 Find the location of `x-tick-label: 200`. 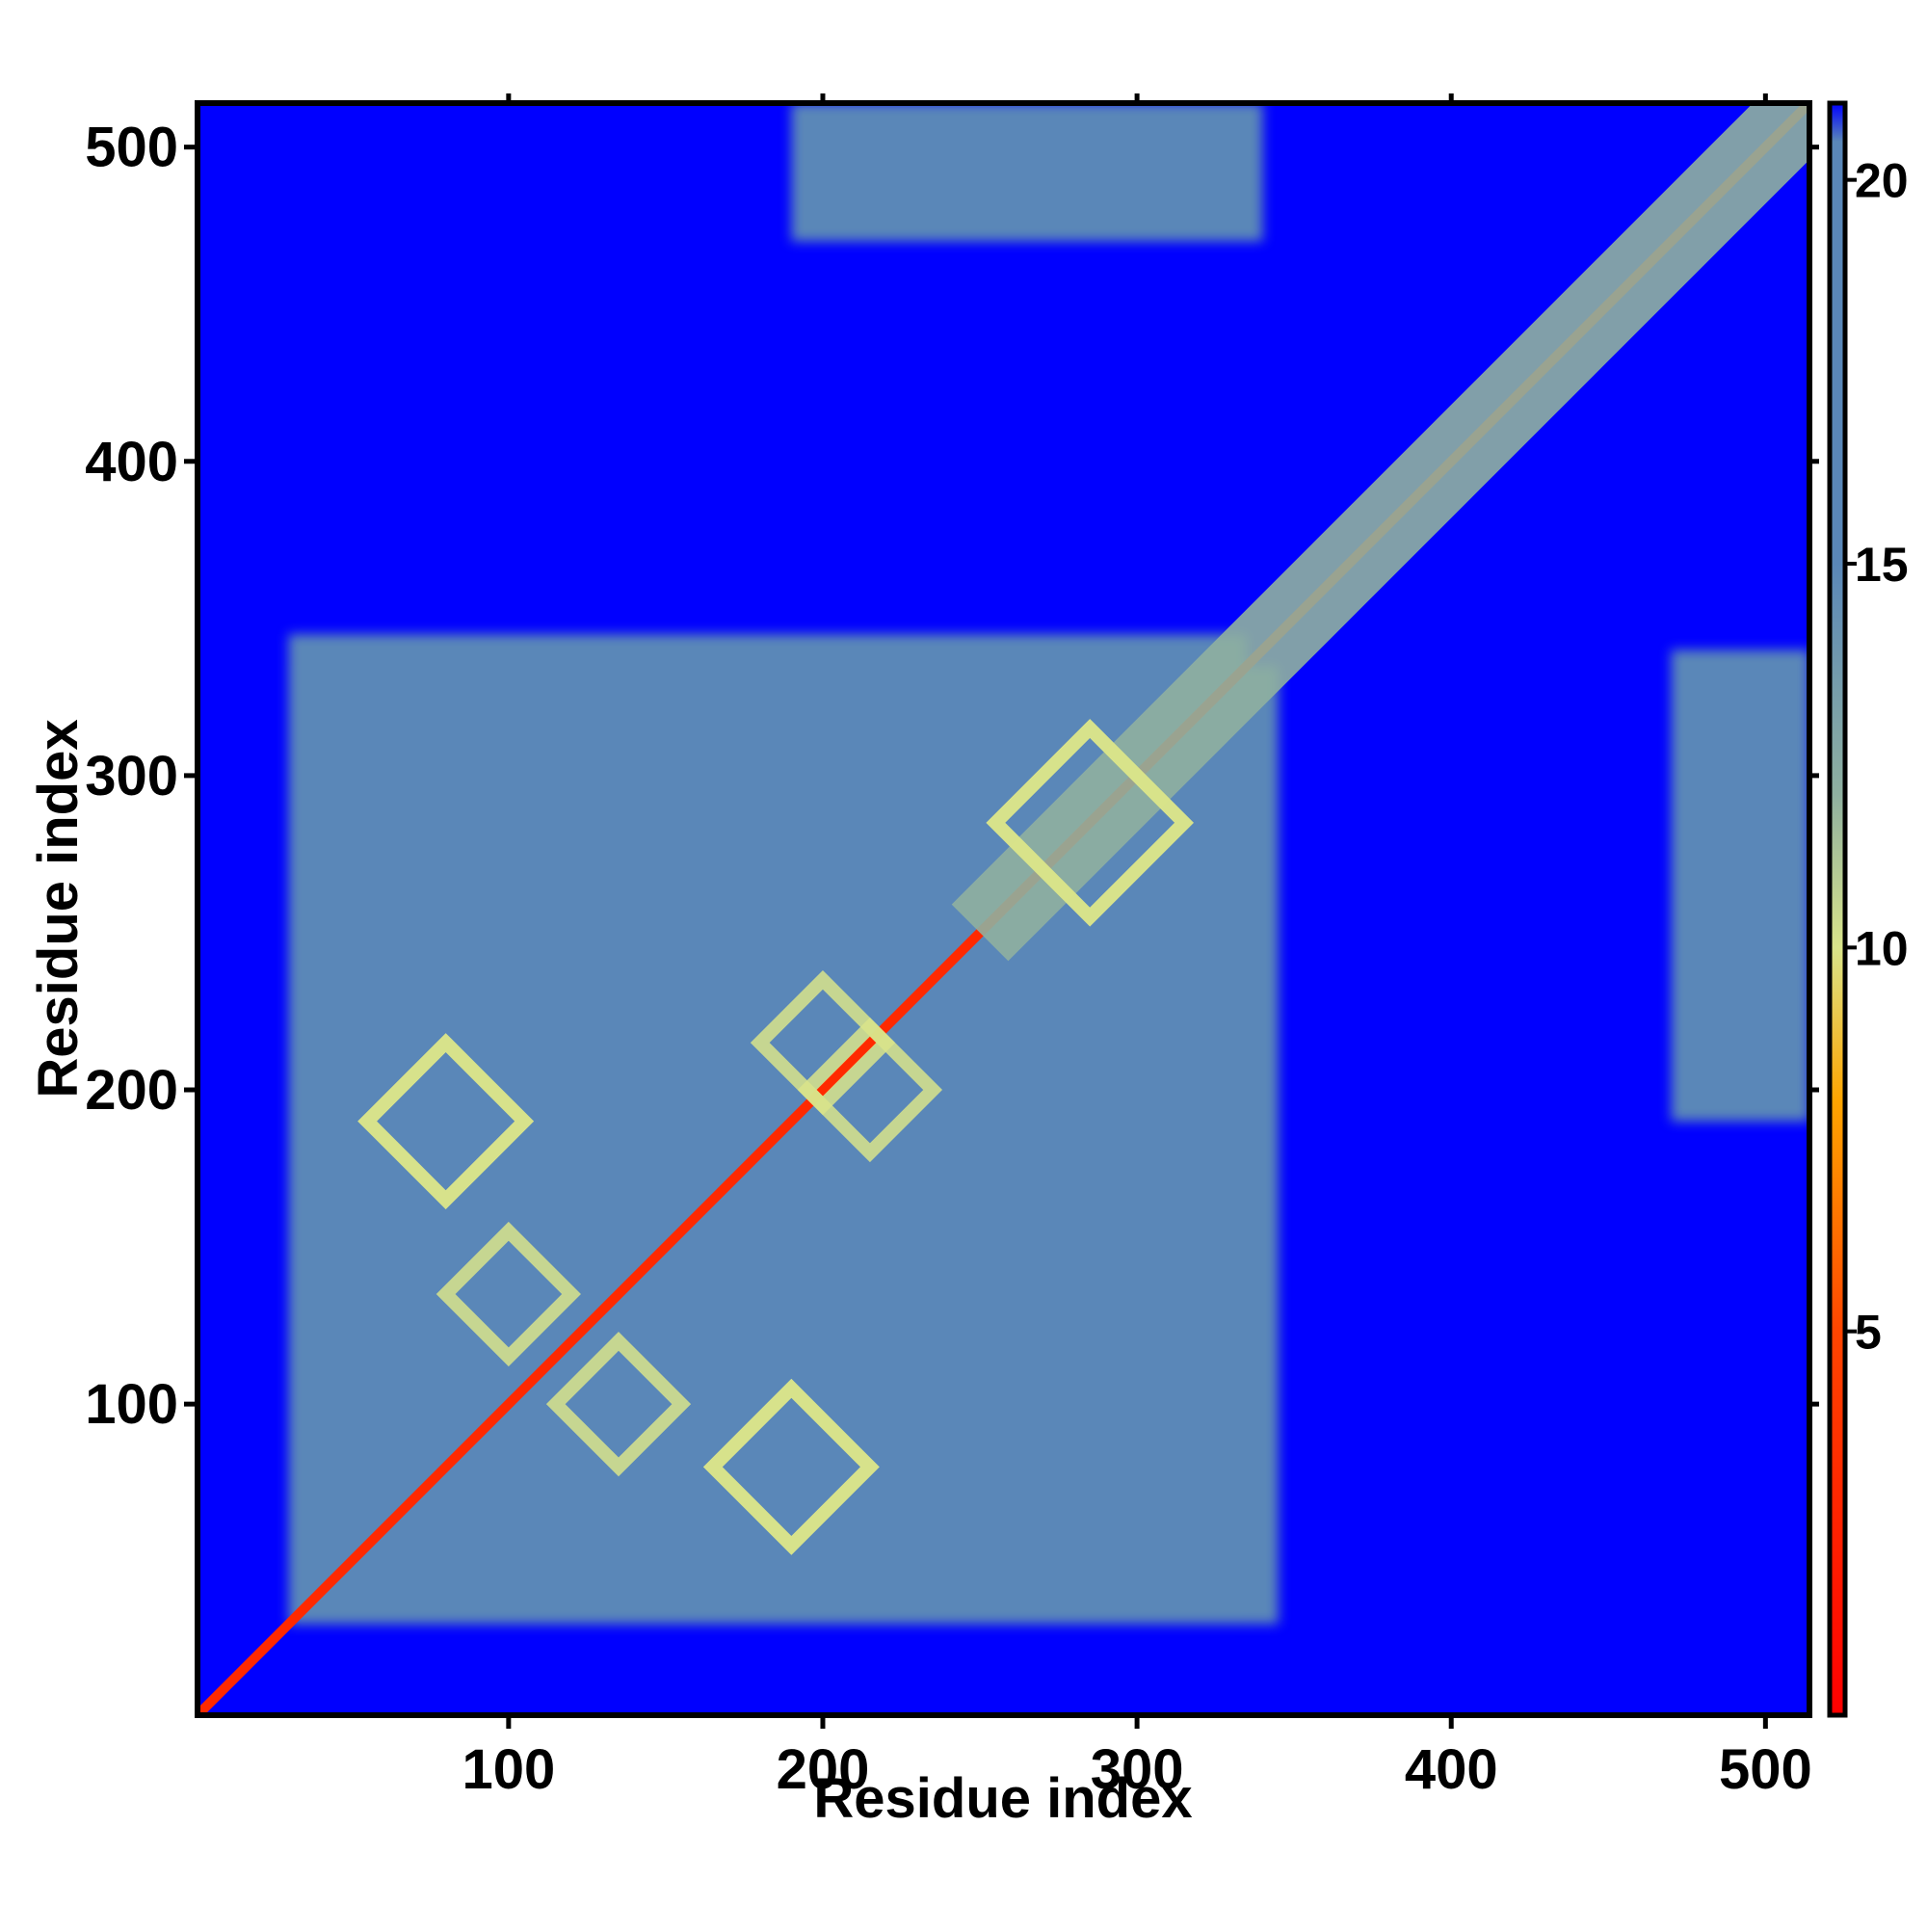

x-tick-label: 200 is located at coordinates (824, 1769).